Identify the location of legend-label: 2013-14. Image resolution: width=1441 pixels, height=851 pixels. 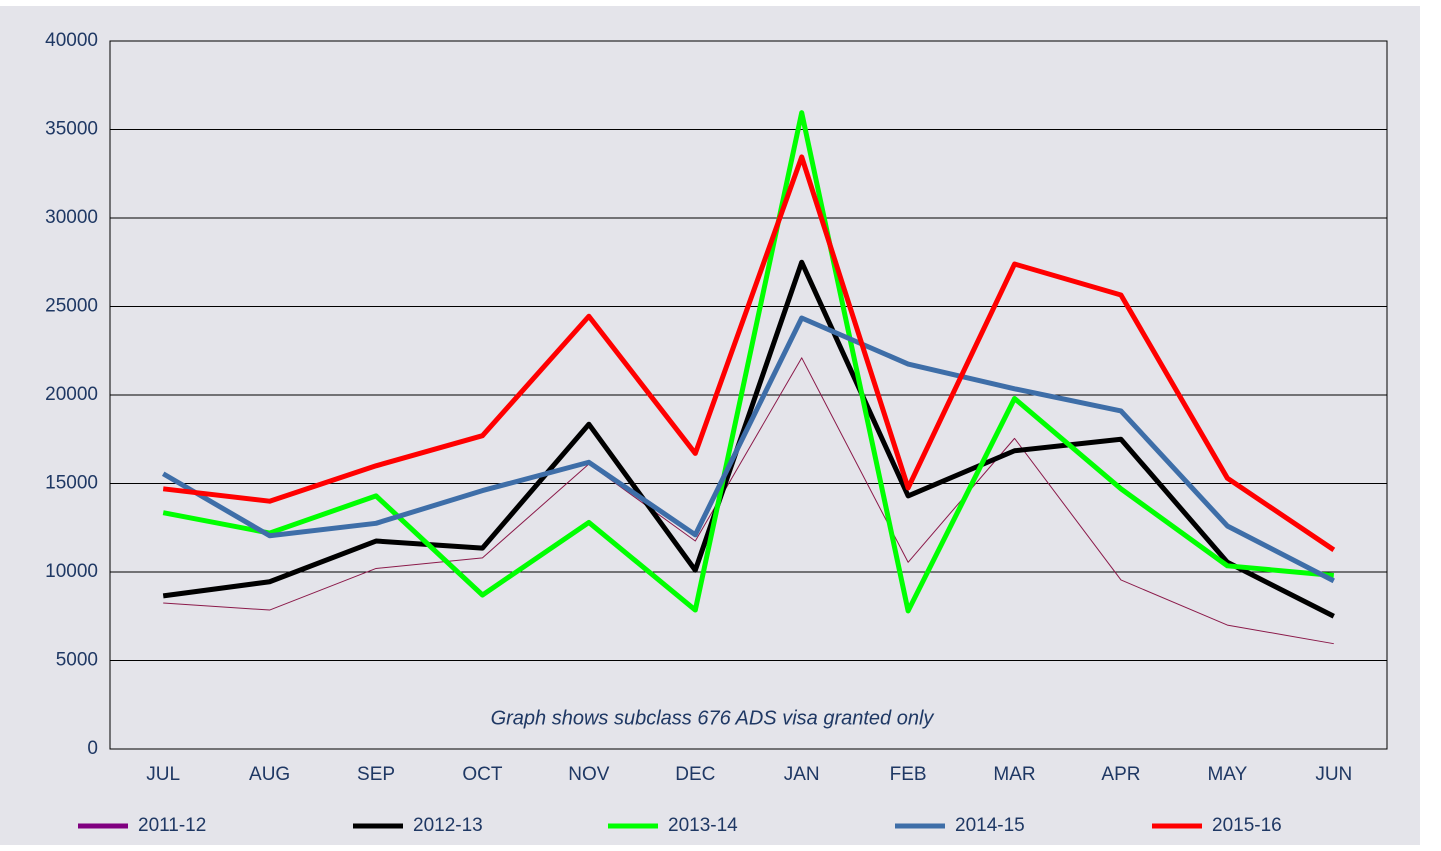
(703, 825).